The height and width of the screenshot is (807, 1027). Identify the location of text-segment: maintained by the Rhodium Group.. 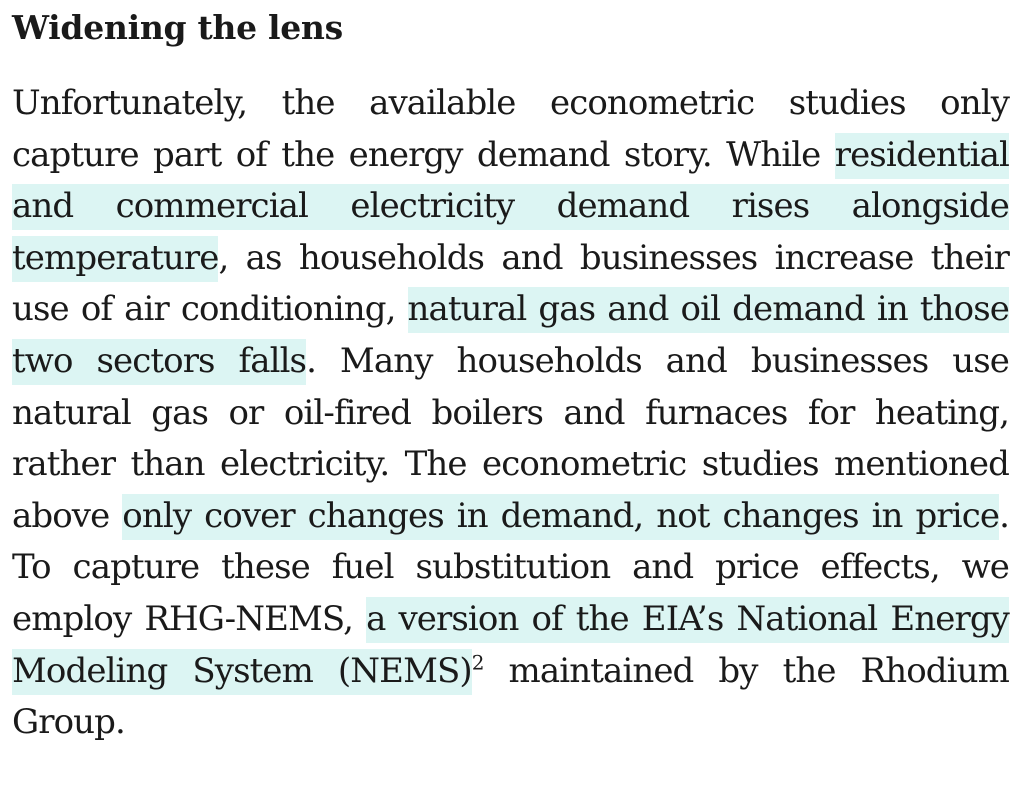
(511, 696).